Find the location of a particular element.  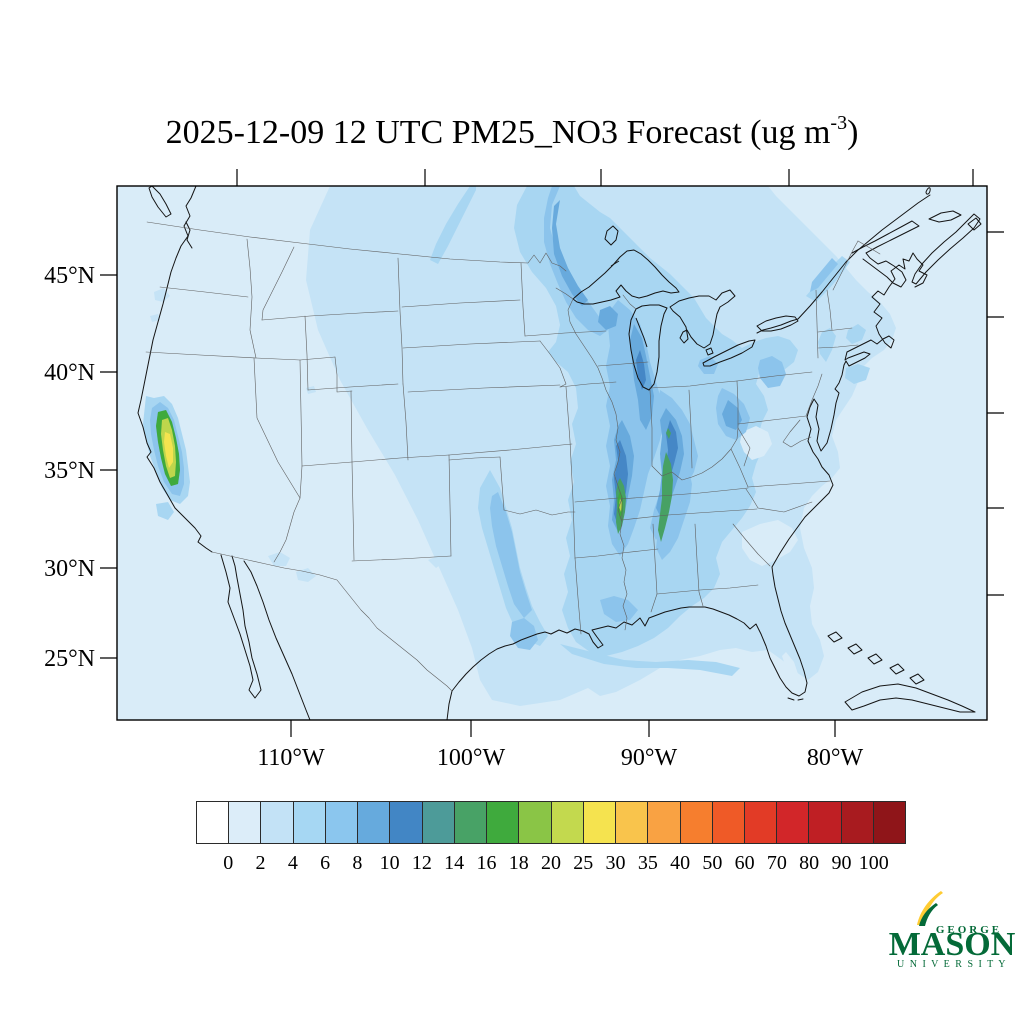

colorbar-tick-label: 60 is located at coordinates (744, 863).